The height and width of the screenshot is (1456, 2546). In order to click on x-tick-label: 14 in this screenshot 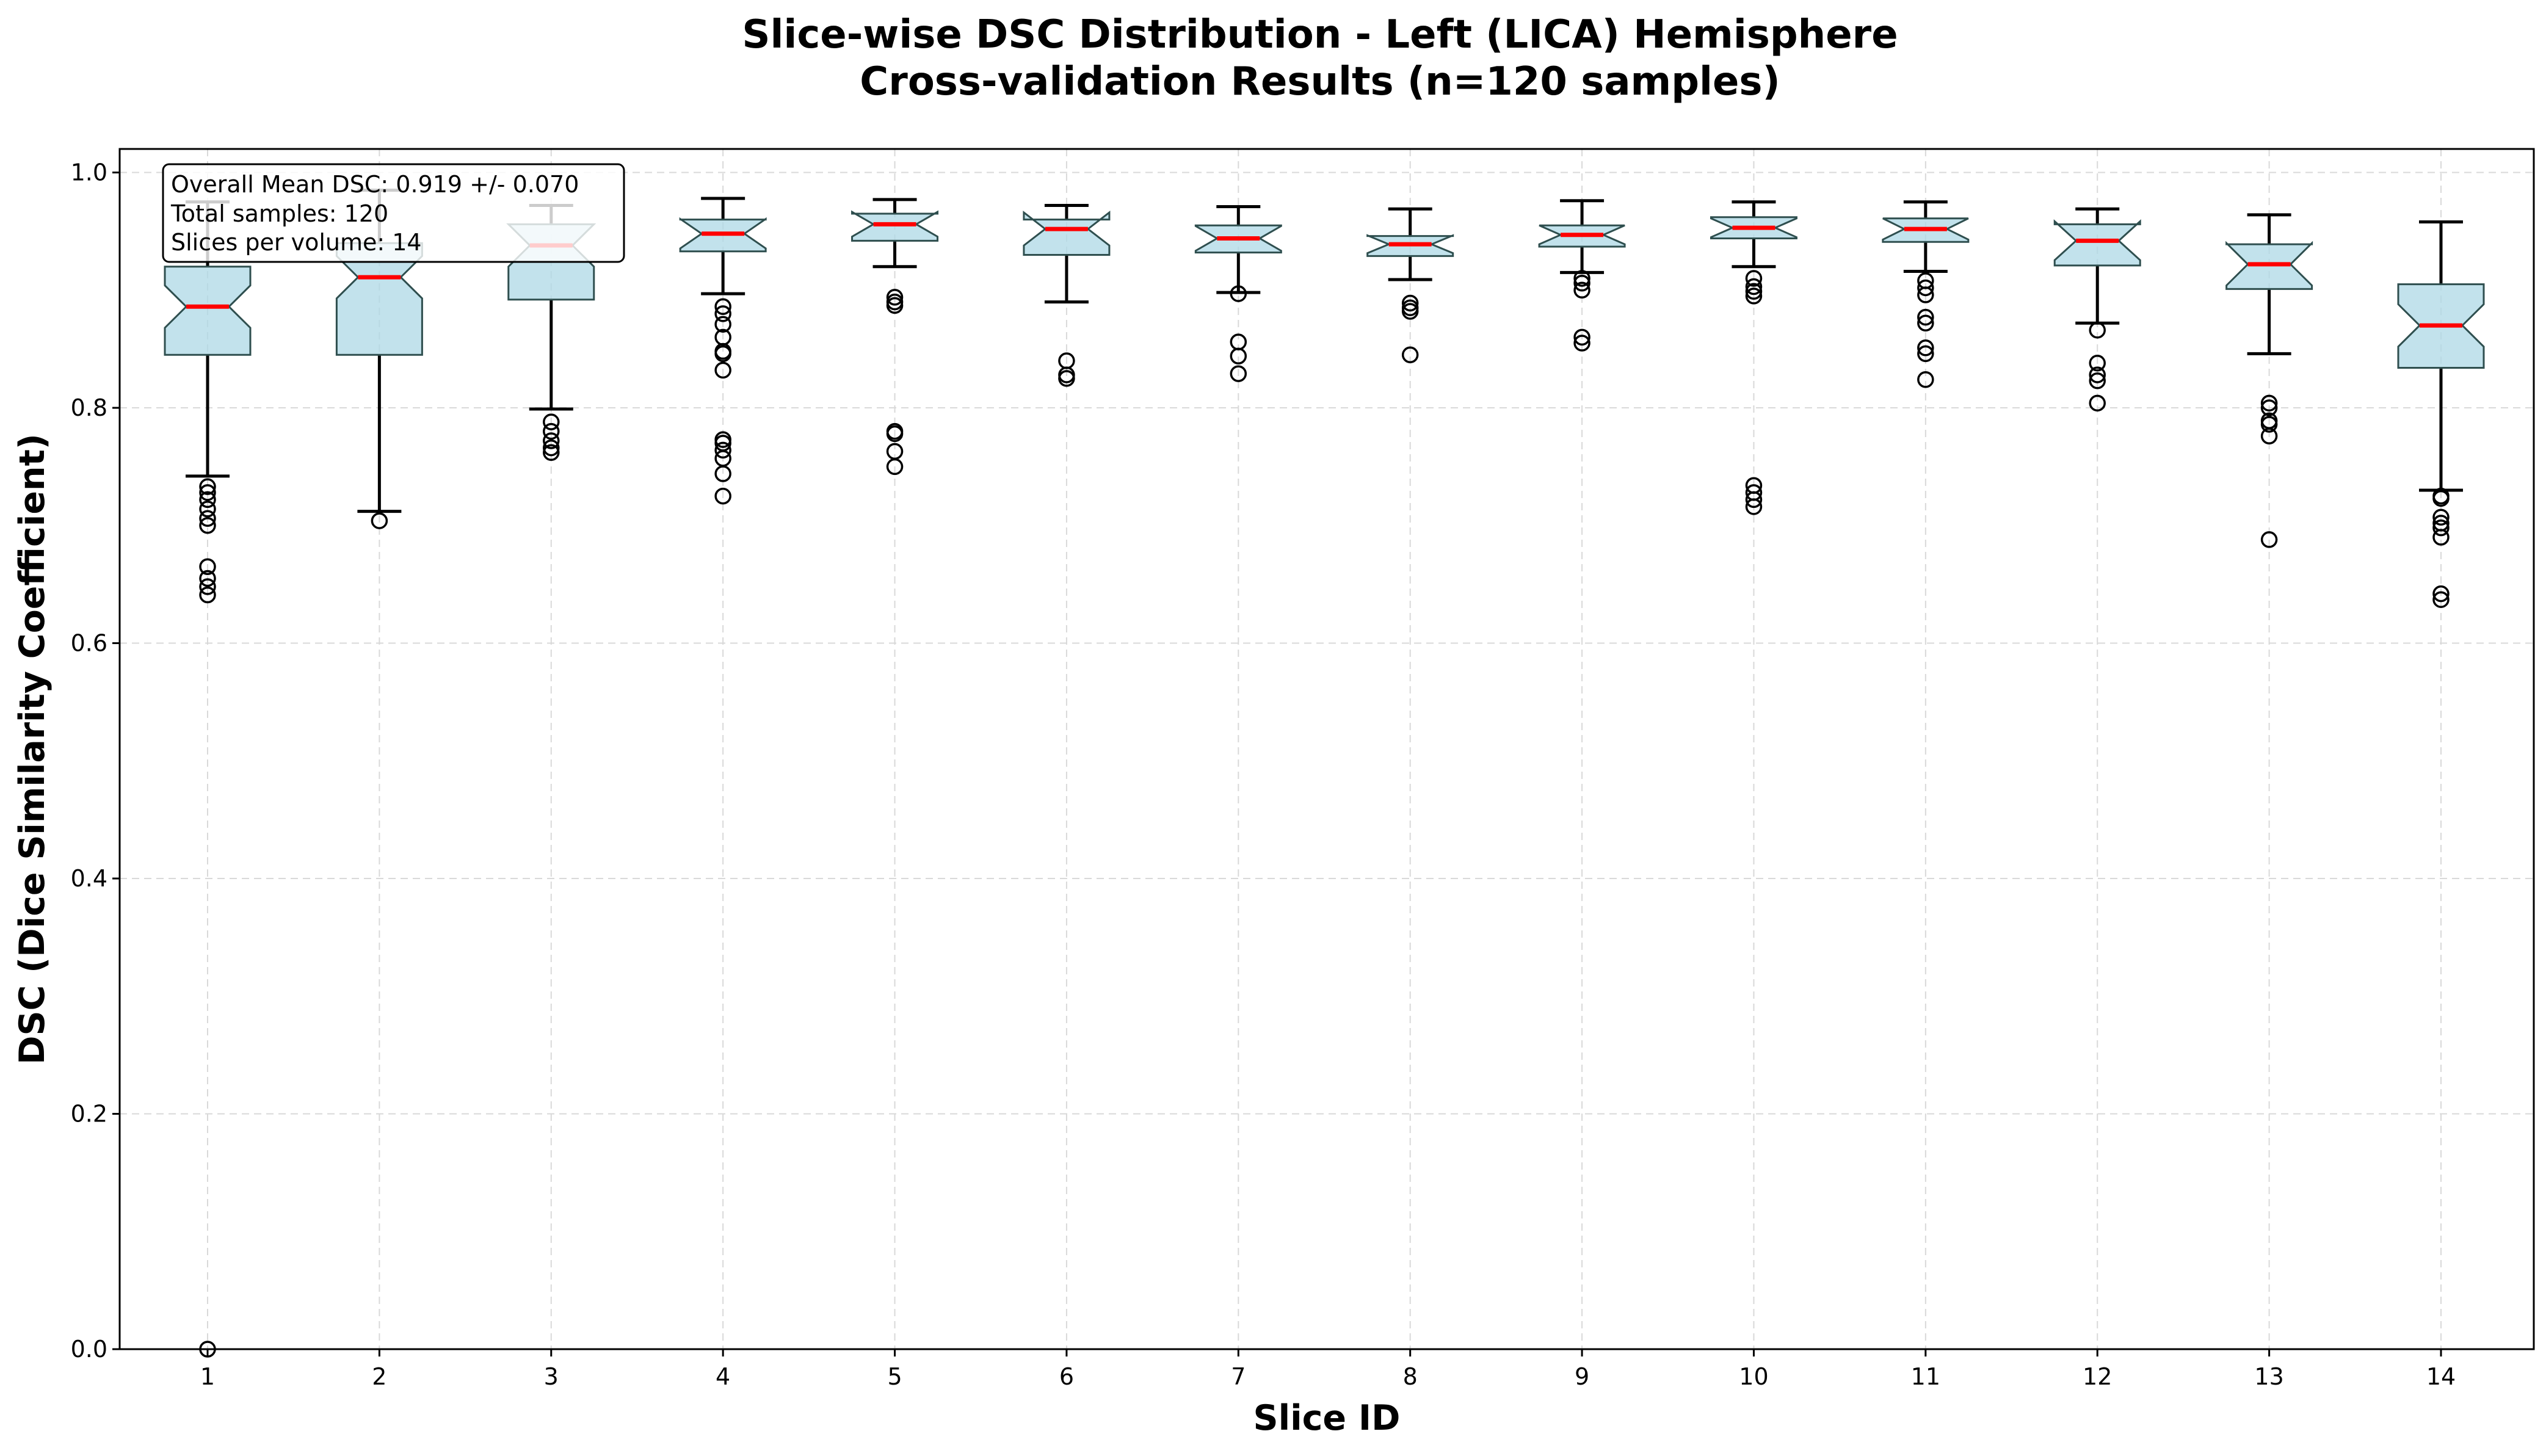, I will do `click(2441, 1377)`.